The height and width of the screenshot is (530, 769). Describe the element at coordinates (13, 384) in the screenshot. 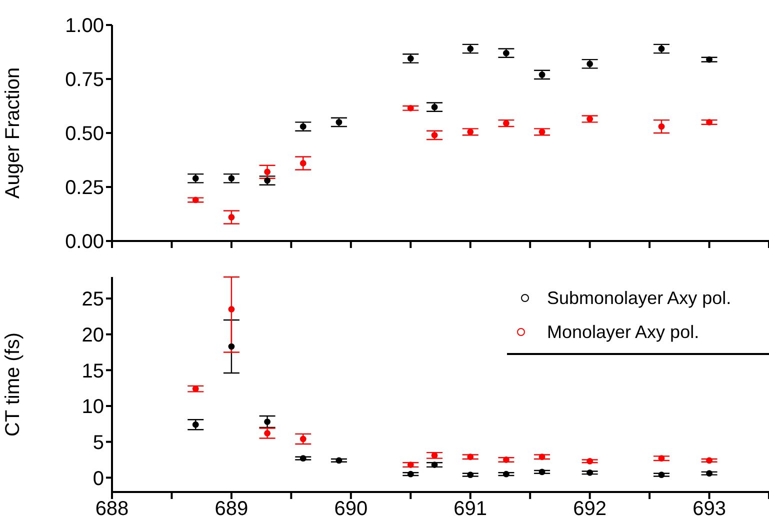

I see `y-axis-title: CT time (fs)` at that location.